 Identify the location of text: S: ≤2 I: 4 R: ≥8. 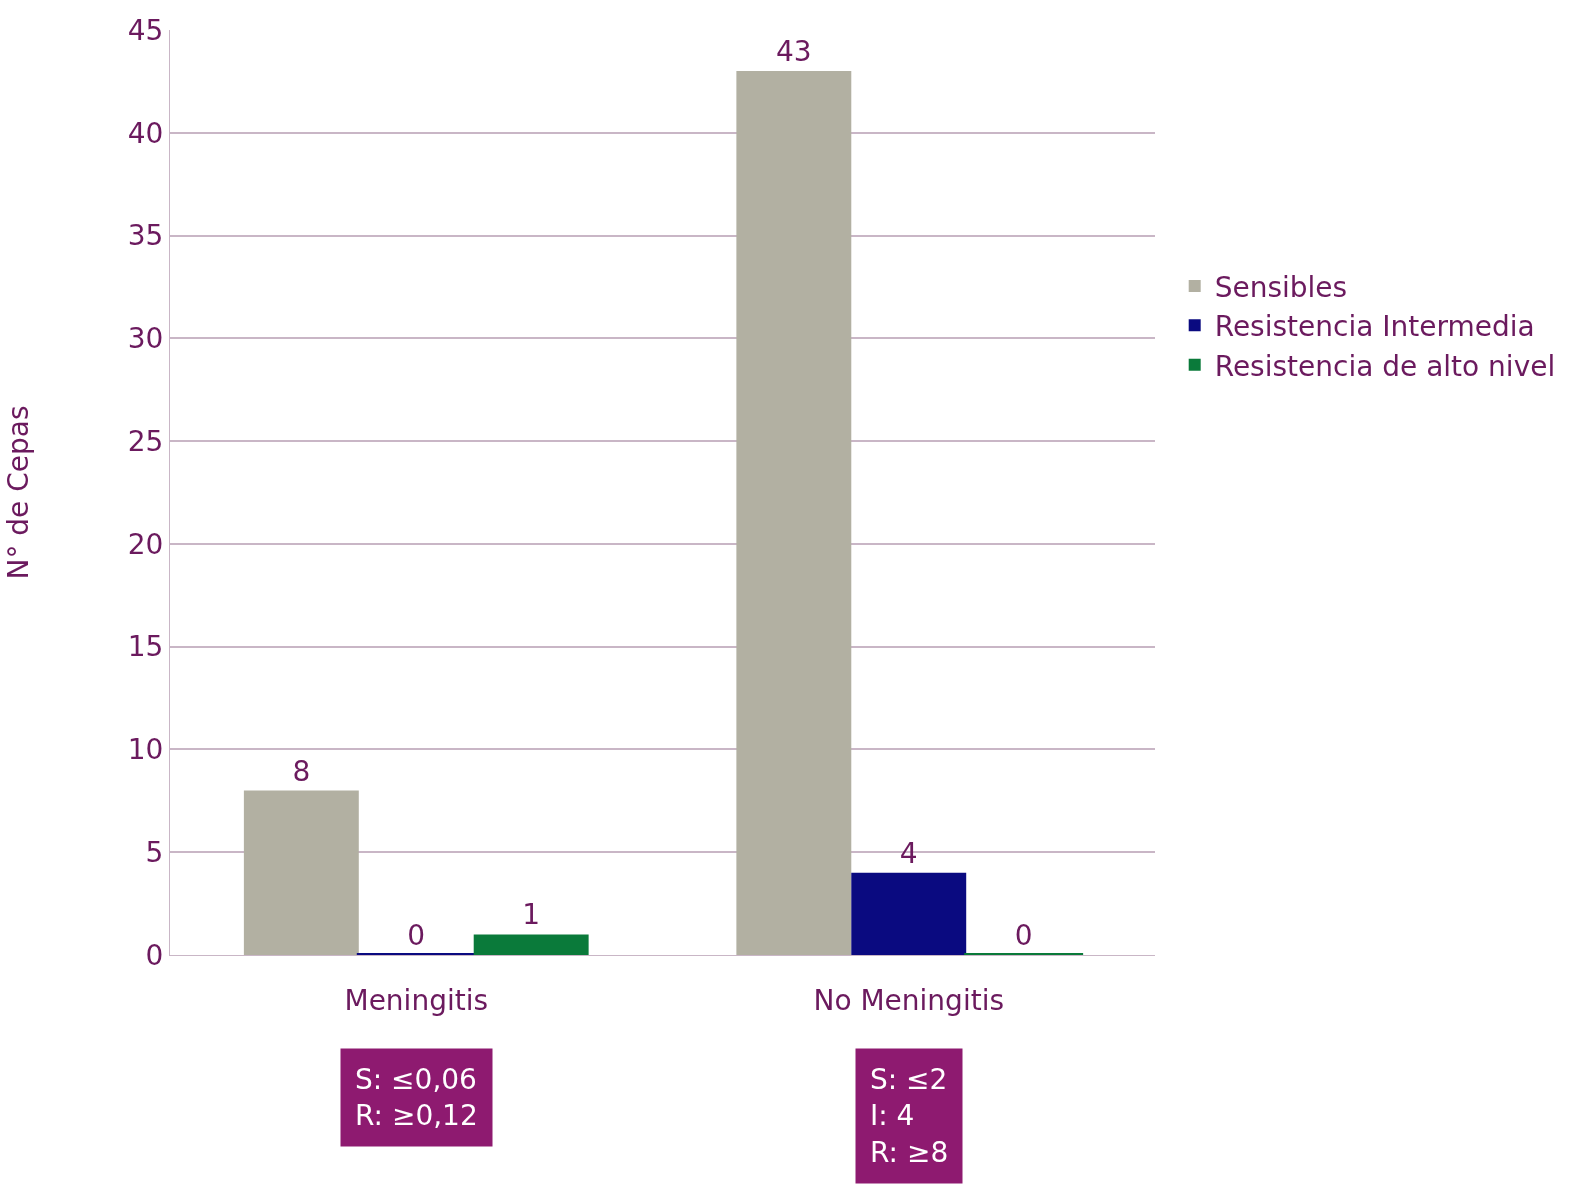
(909, 1116).